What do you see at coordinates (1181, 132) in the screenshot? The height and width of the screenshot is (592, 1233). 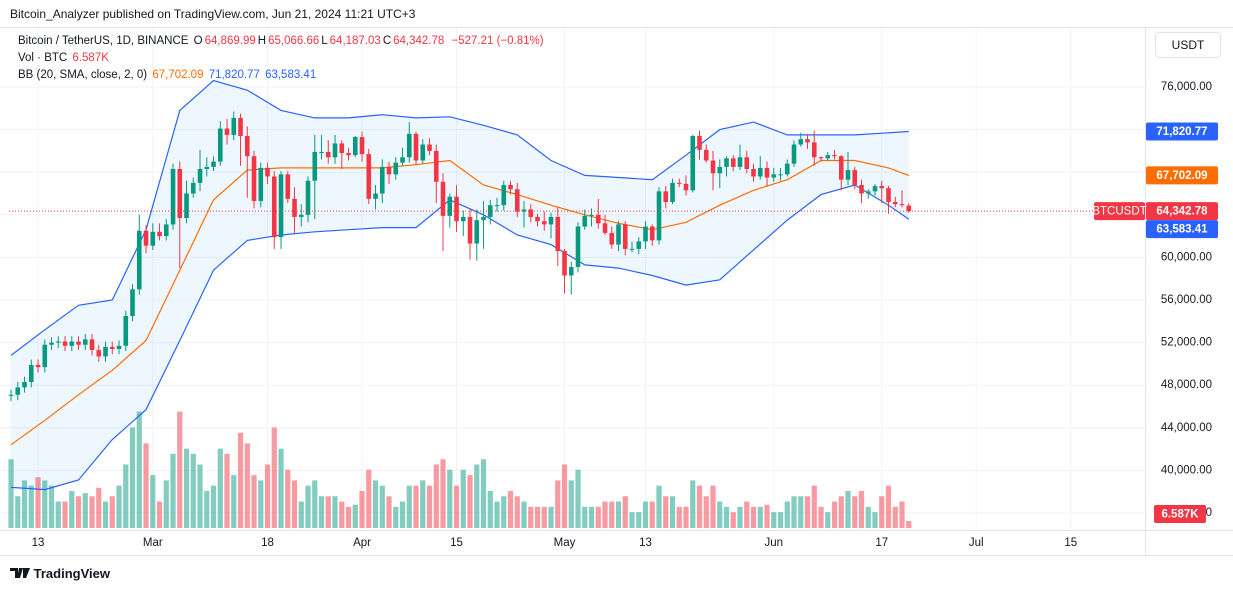 I see `bb-upper-price-label: 71,820.77` at bounding box center [1181, 132].